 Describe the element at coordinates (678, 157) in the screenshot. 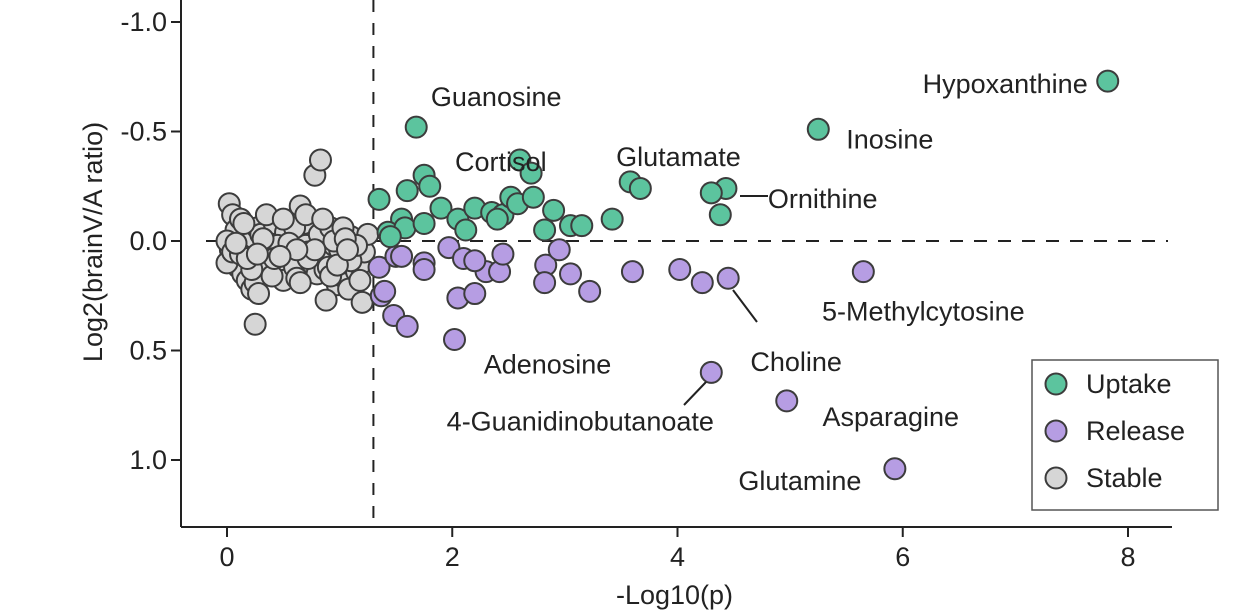

I see `annotation-label: Glutamate` at that location.